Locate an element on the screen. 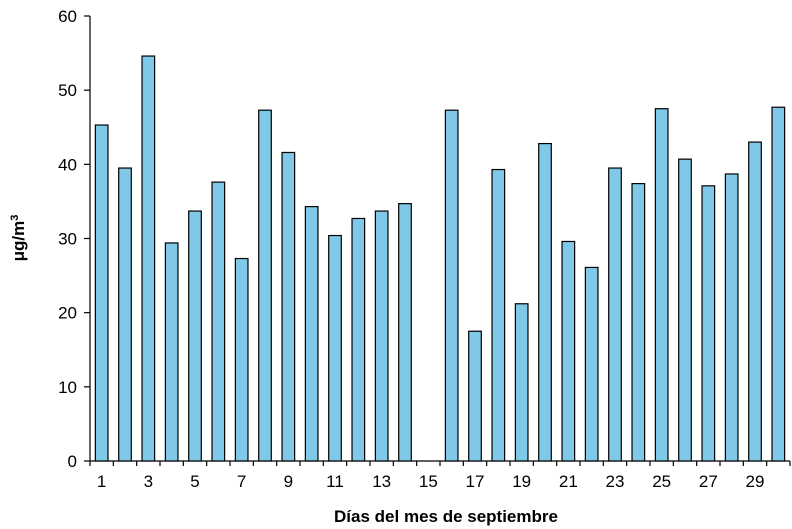 The image size is (792, 529). x-tick-label: 15 is located at coordinates (428, 481).